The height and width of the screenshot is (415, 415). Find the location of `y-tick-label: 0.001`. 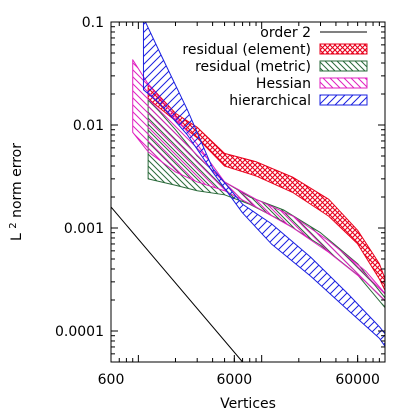

y-tick-label: 0.001 is located at coordinates (84, 229).